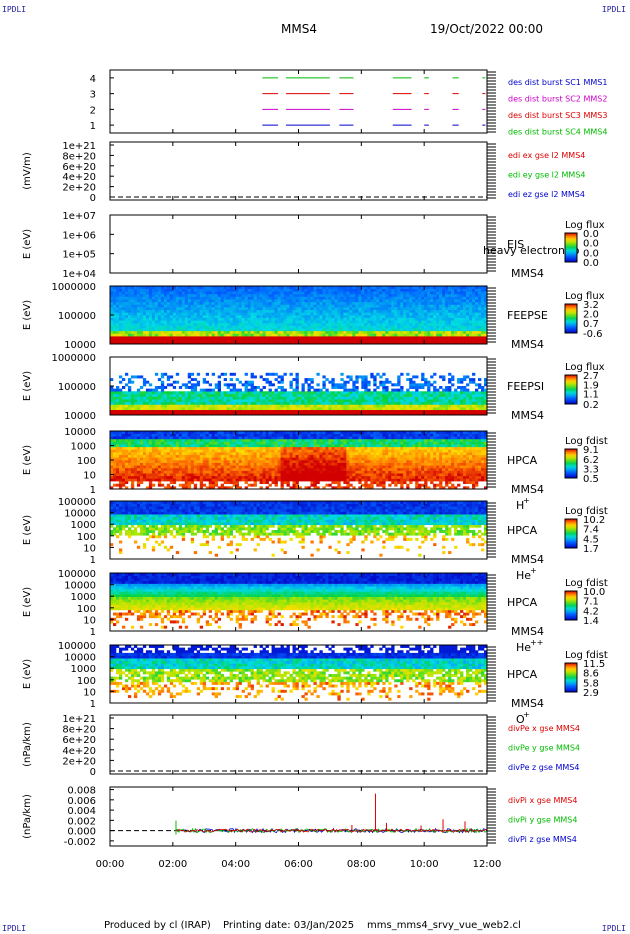 This screenshot has width=630, height=934. I want to click on y-tick-label: 2e+20, so click(79, 188).